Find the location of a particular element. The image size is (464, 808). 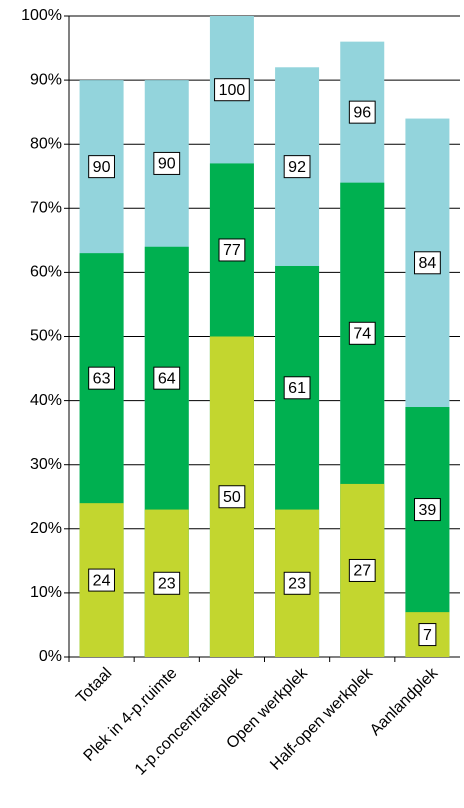

value-label-text: 39 is located at coordinates (428, 510).